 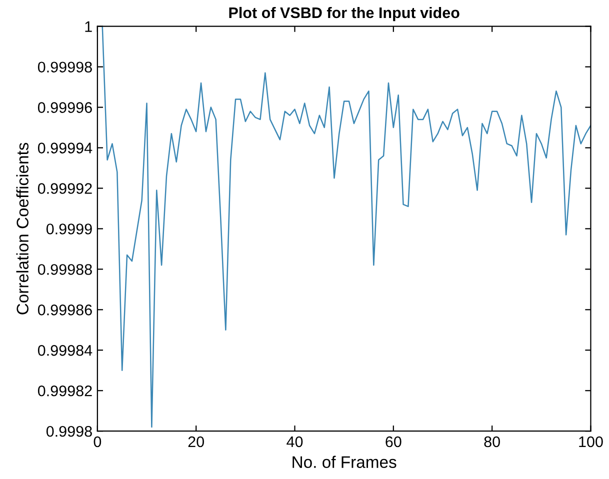 What do you see at coordinates (492, 442) in the screenshot?
I see `x-tick-label: 80` at bounding box center [492, 442].